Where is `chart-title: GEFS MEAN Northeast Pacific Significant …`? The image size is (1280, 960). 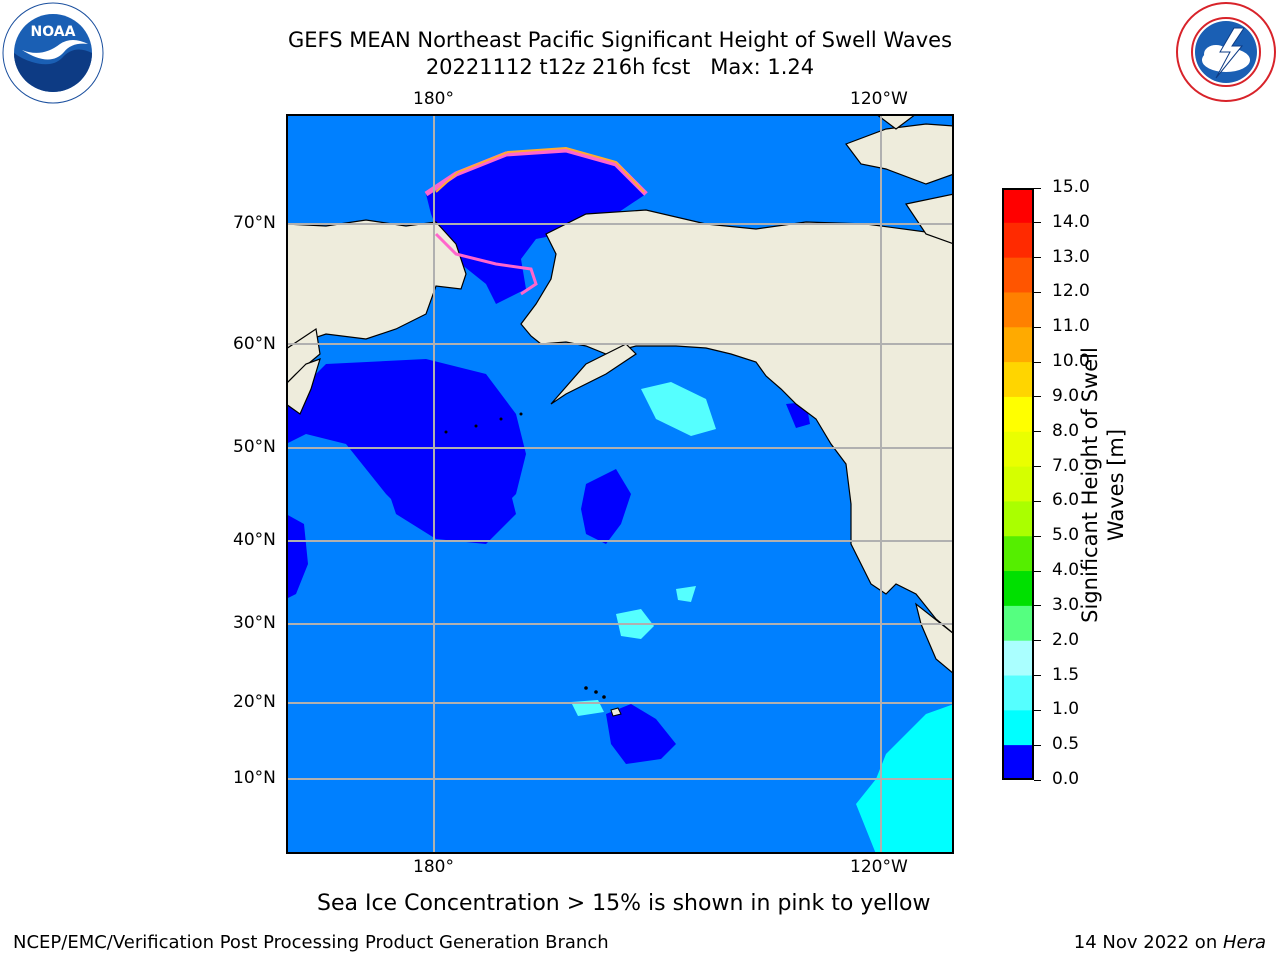 chart-title: GEFS MEAN Northeast Pacific Significant … is located at coordinates (620, 40).